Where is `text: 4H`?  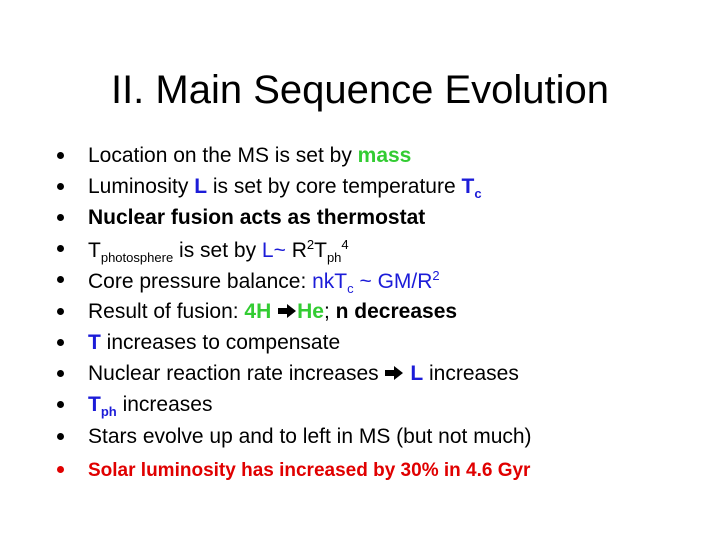
text: 4H is located at coordinates (261, 311).